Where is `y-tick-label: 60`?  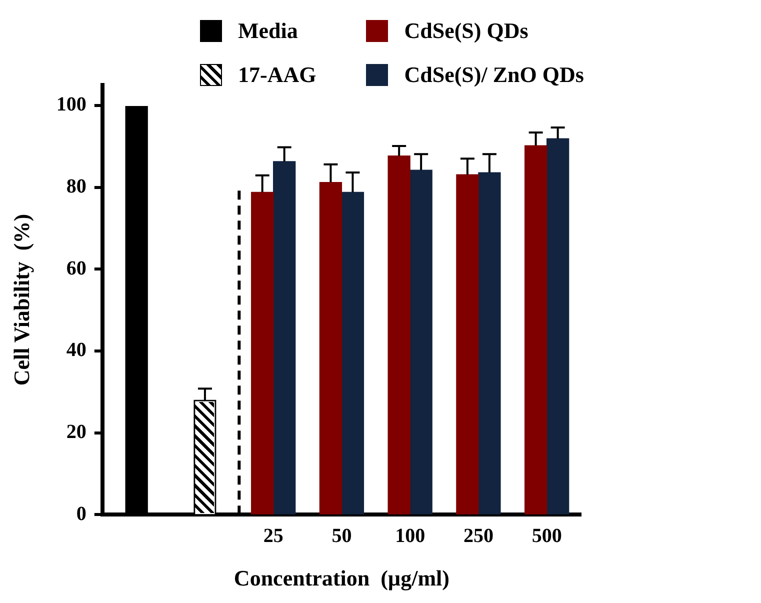 y-tick-label: 60 is located at coordinates (76, 268).